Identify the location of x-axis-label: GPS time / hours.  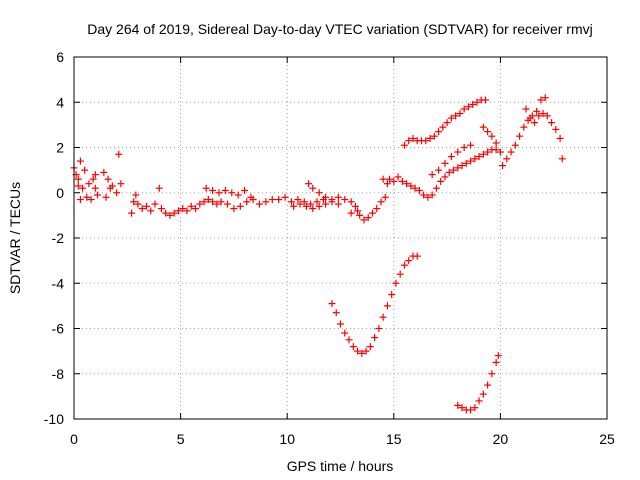
(340, 466).